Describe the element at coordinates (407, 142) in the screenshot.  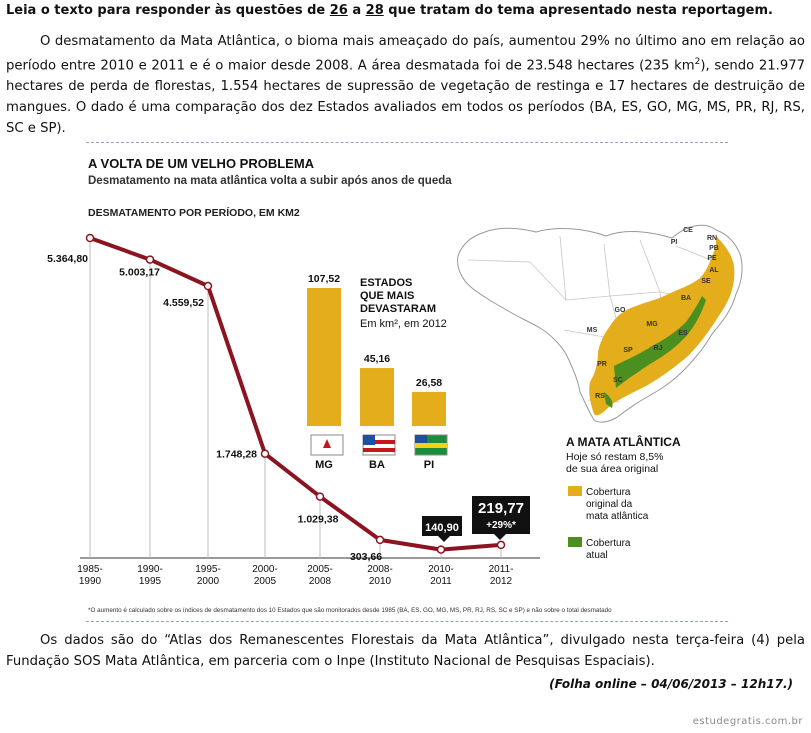
I see `top-divider` at that location.